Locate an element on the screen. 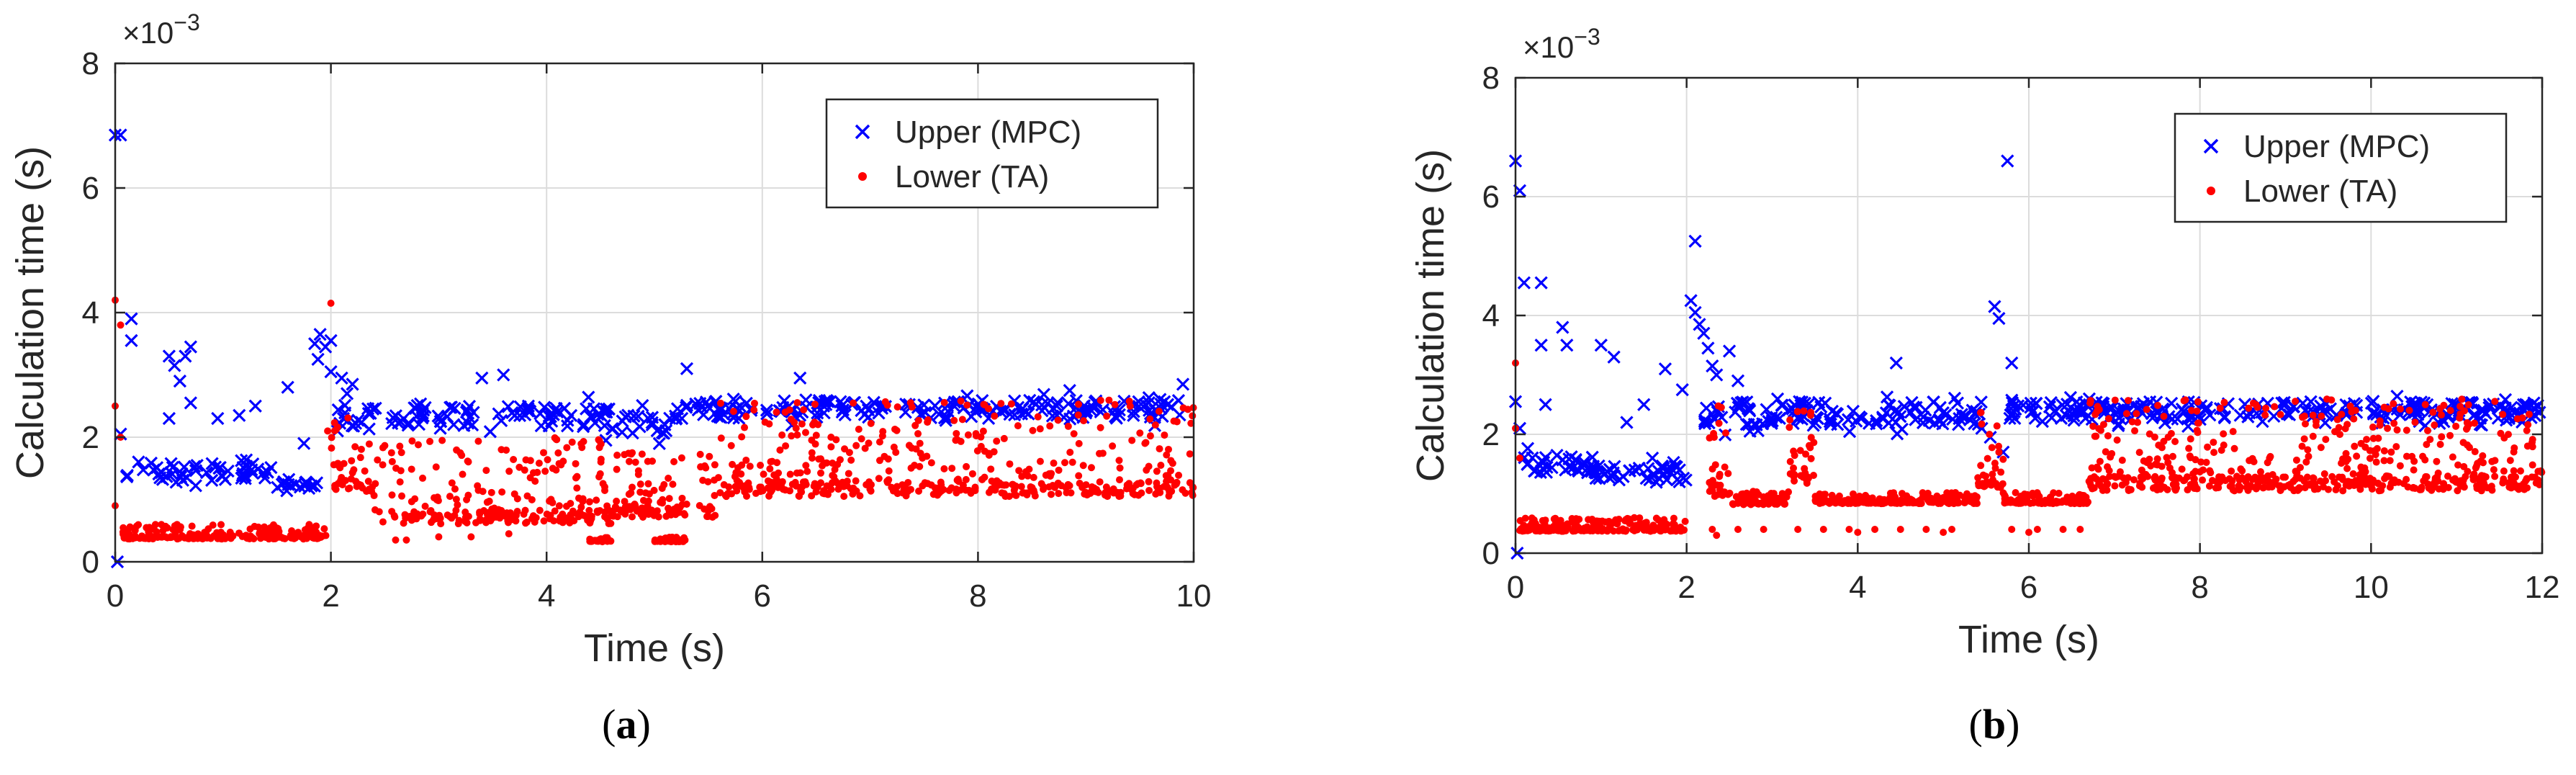 This screenshot has width=2576, height=775. legend-label-upper-mpc: Upper (MPC) is located at coordinates (988, 132).